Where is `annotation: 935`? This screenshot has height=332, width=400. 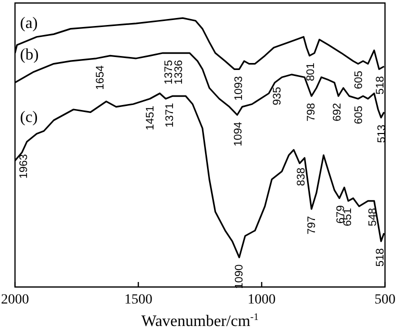 annotation: 935 is located at coordinates (278, 96).